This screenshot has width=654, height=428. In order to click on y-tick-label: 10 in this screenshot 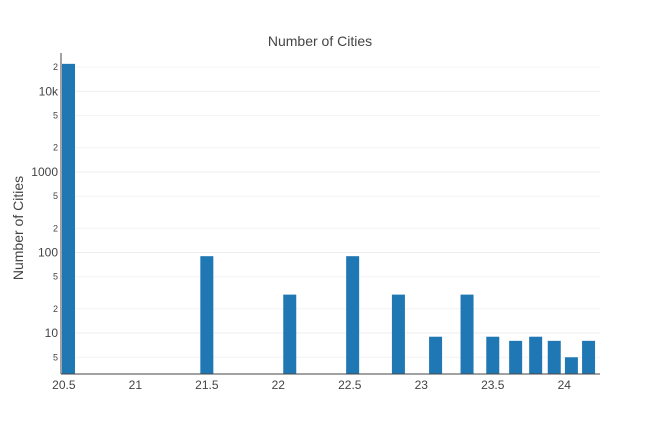, I will do `click(52, 333)`.